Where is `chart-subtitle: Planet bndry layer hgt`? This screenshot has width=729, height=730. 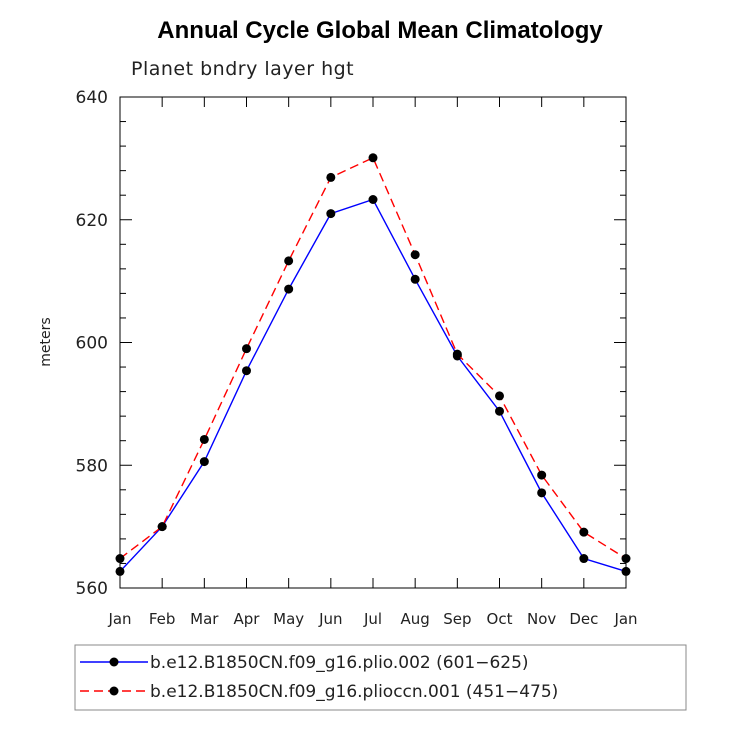 chart-subtitle: Planet bndry layer hgt is located at coordinates (242, 69).